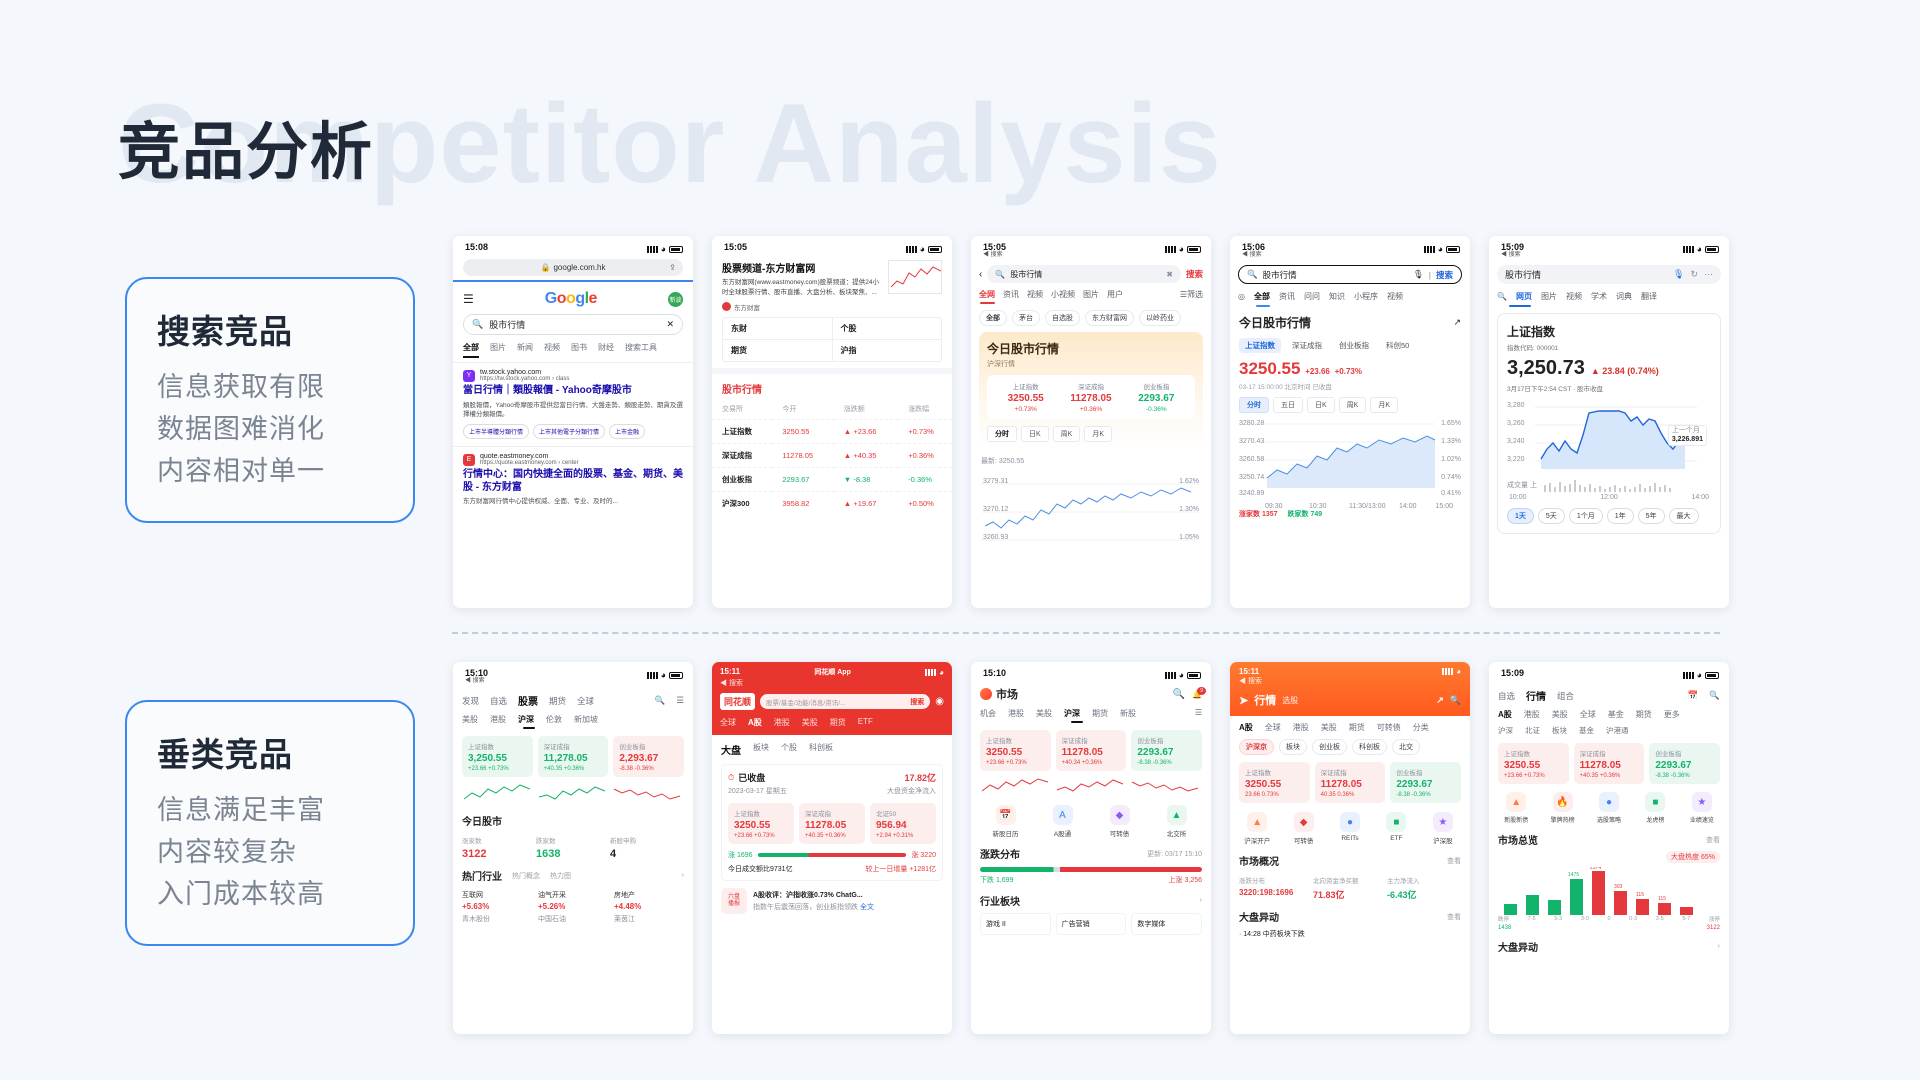 Image resolution: width=1920 pixels, height=1080 pixels. Describe the element at coordinates (1109, 318) in the screenshot. I see `chip: 东方财富网` at that location.